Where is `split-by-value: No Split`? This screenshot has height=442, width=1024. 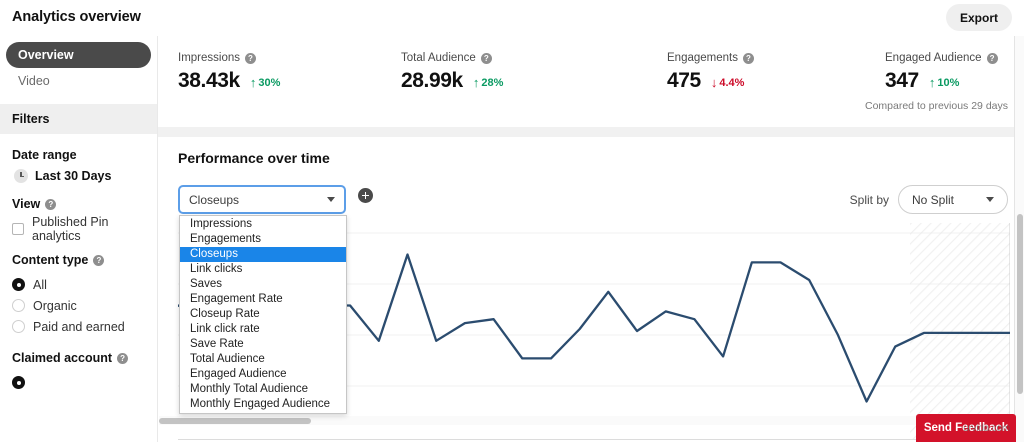
split-by-value: No Split is located at coordinates (933, 199).